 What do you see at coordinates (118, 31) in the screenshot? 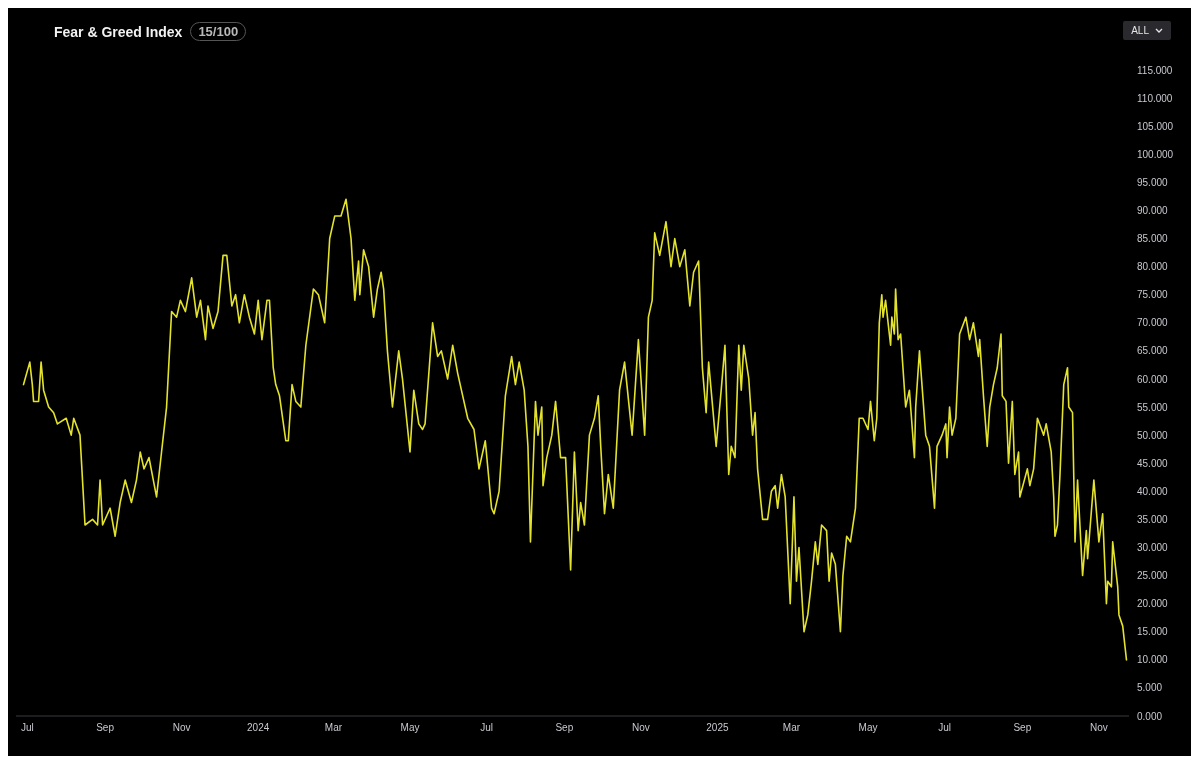
I see `chart-title: Fear & Greed Index` at bounding box center [118, 31].